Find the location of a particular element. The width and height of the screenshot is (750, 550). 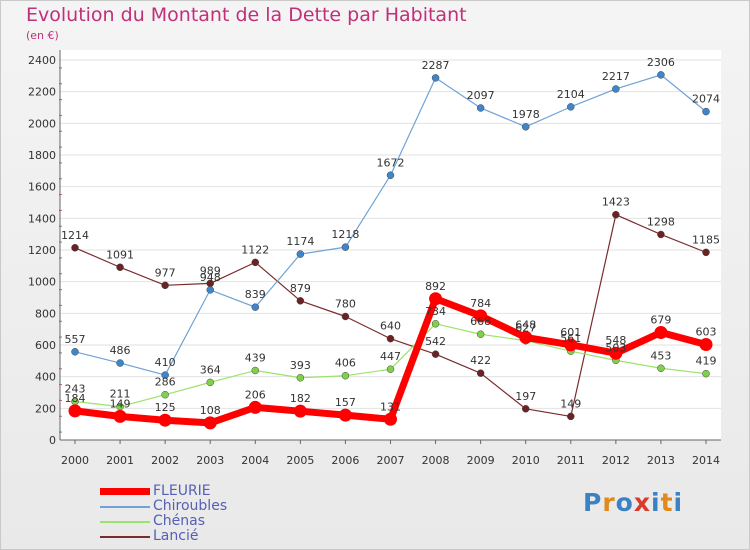

data-label-fleurie-2004: 206 is located at coordinates (255, 394).